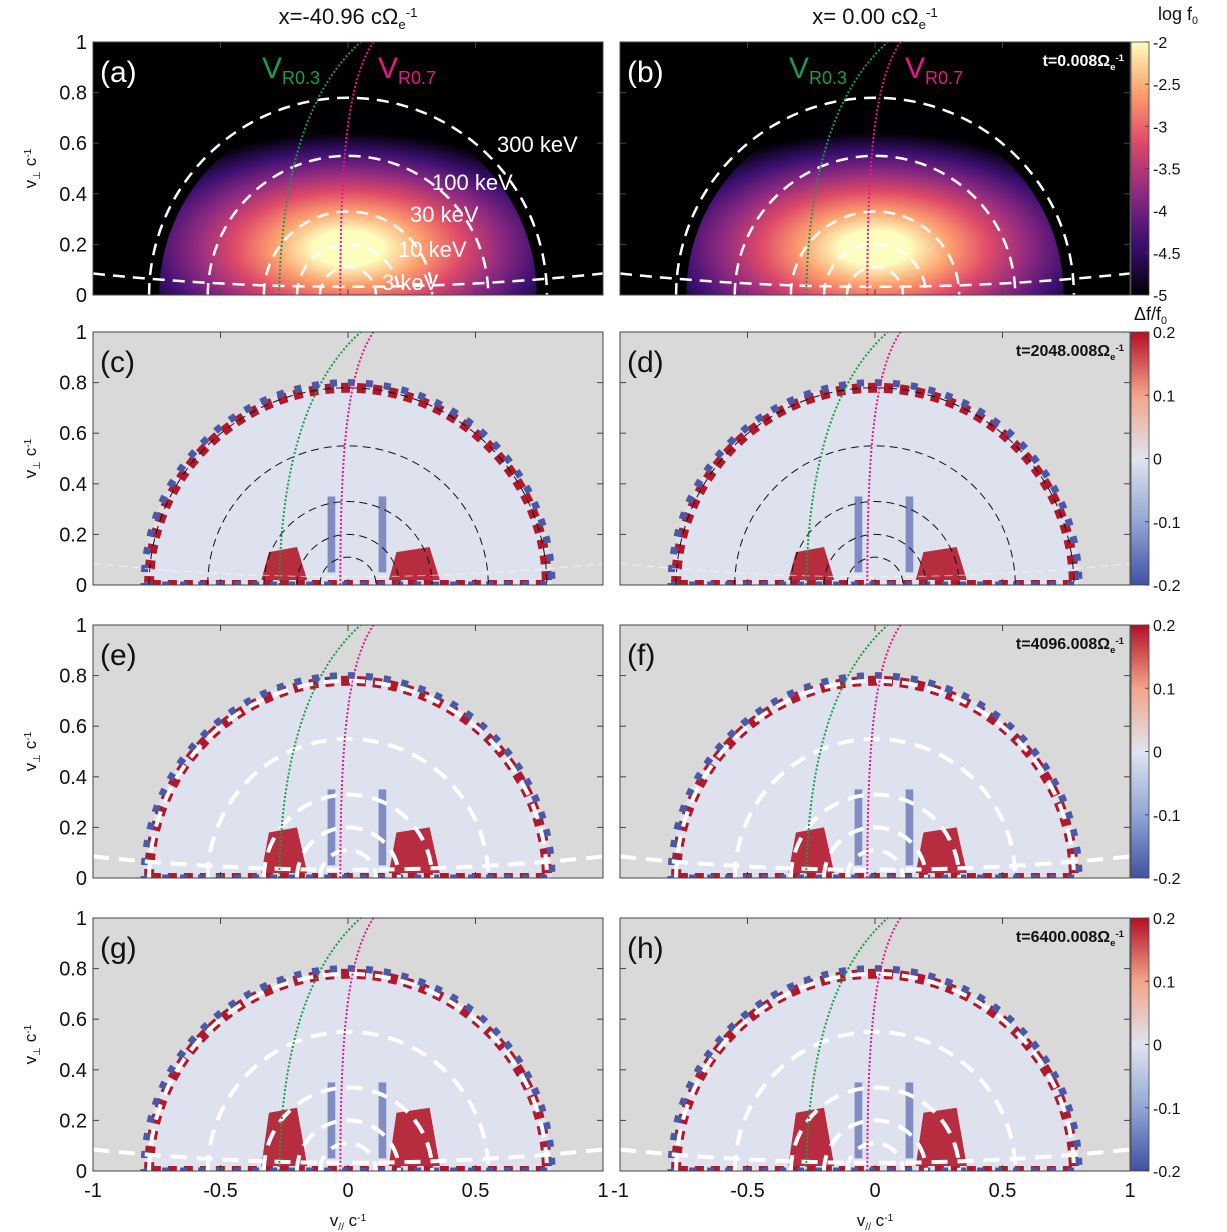 The height and width of the screenshot is (1232, 1227). I want to click on colorbar-title-part: Δf/f, so click(1148, 314).